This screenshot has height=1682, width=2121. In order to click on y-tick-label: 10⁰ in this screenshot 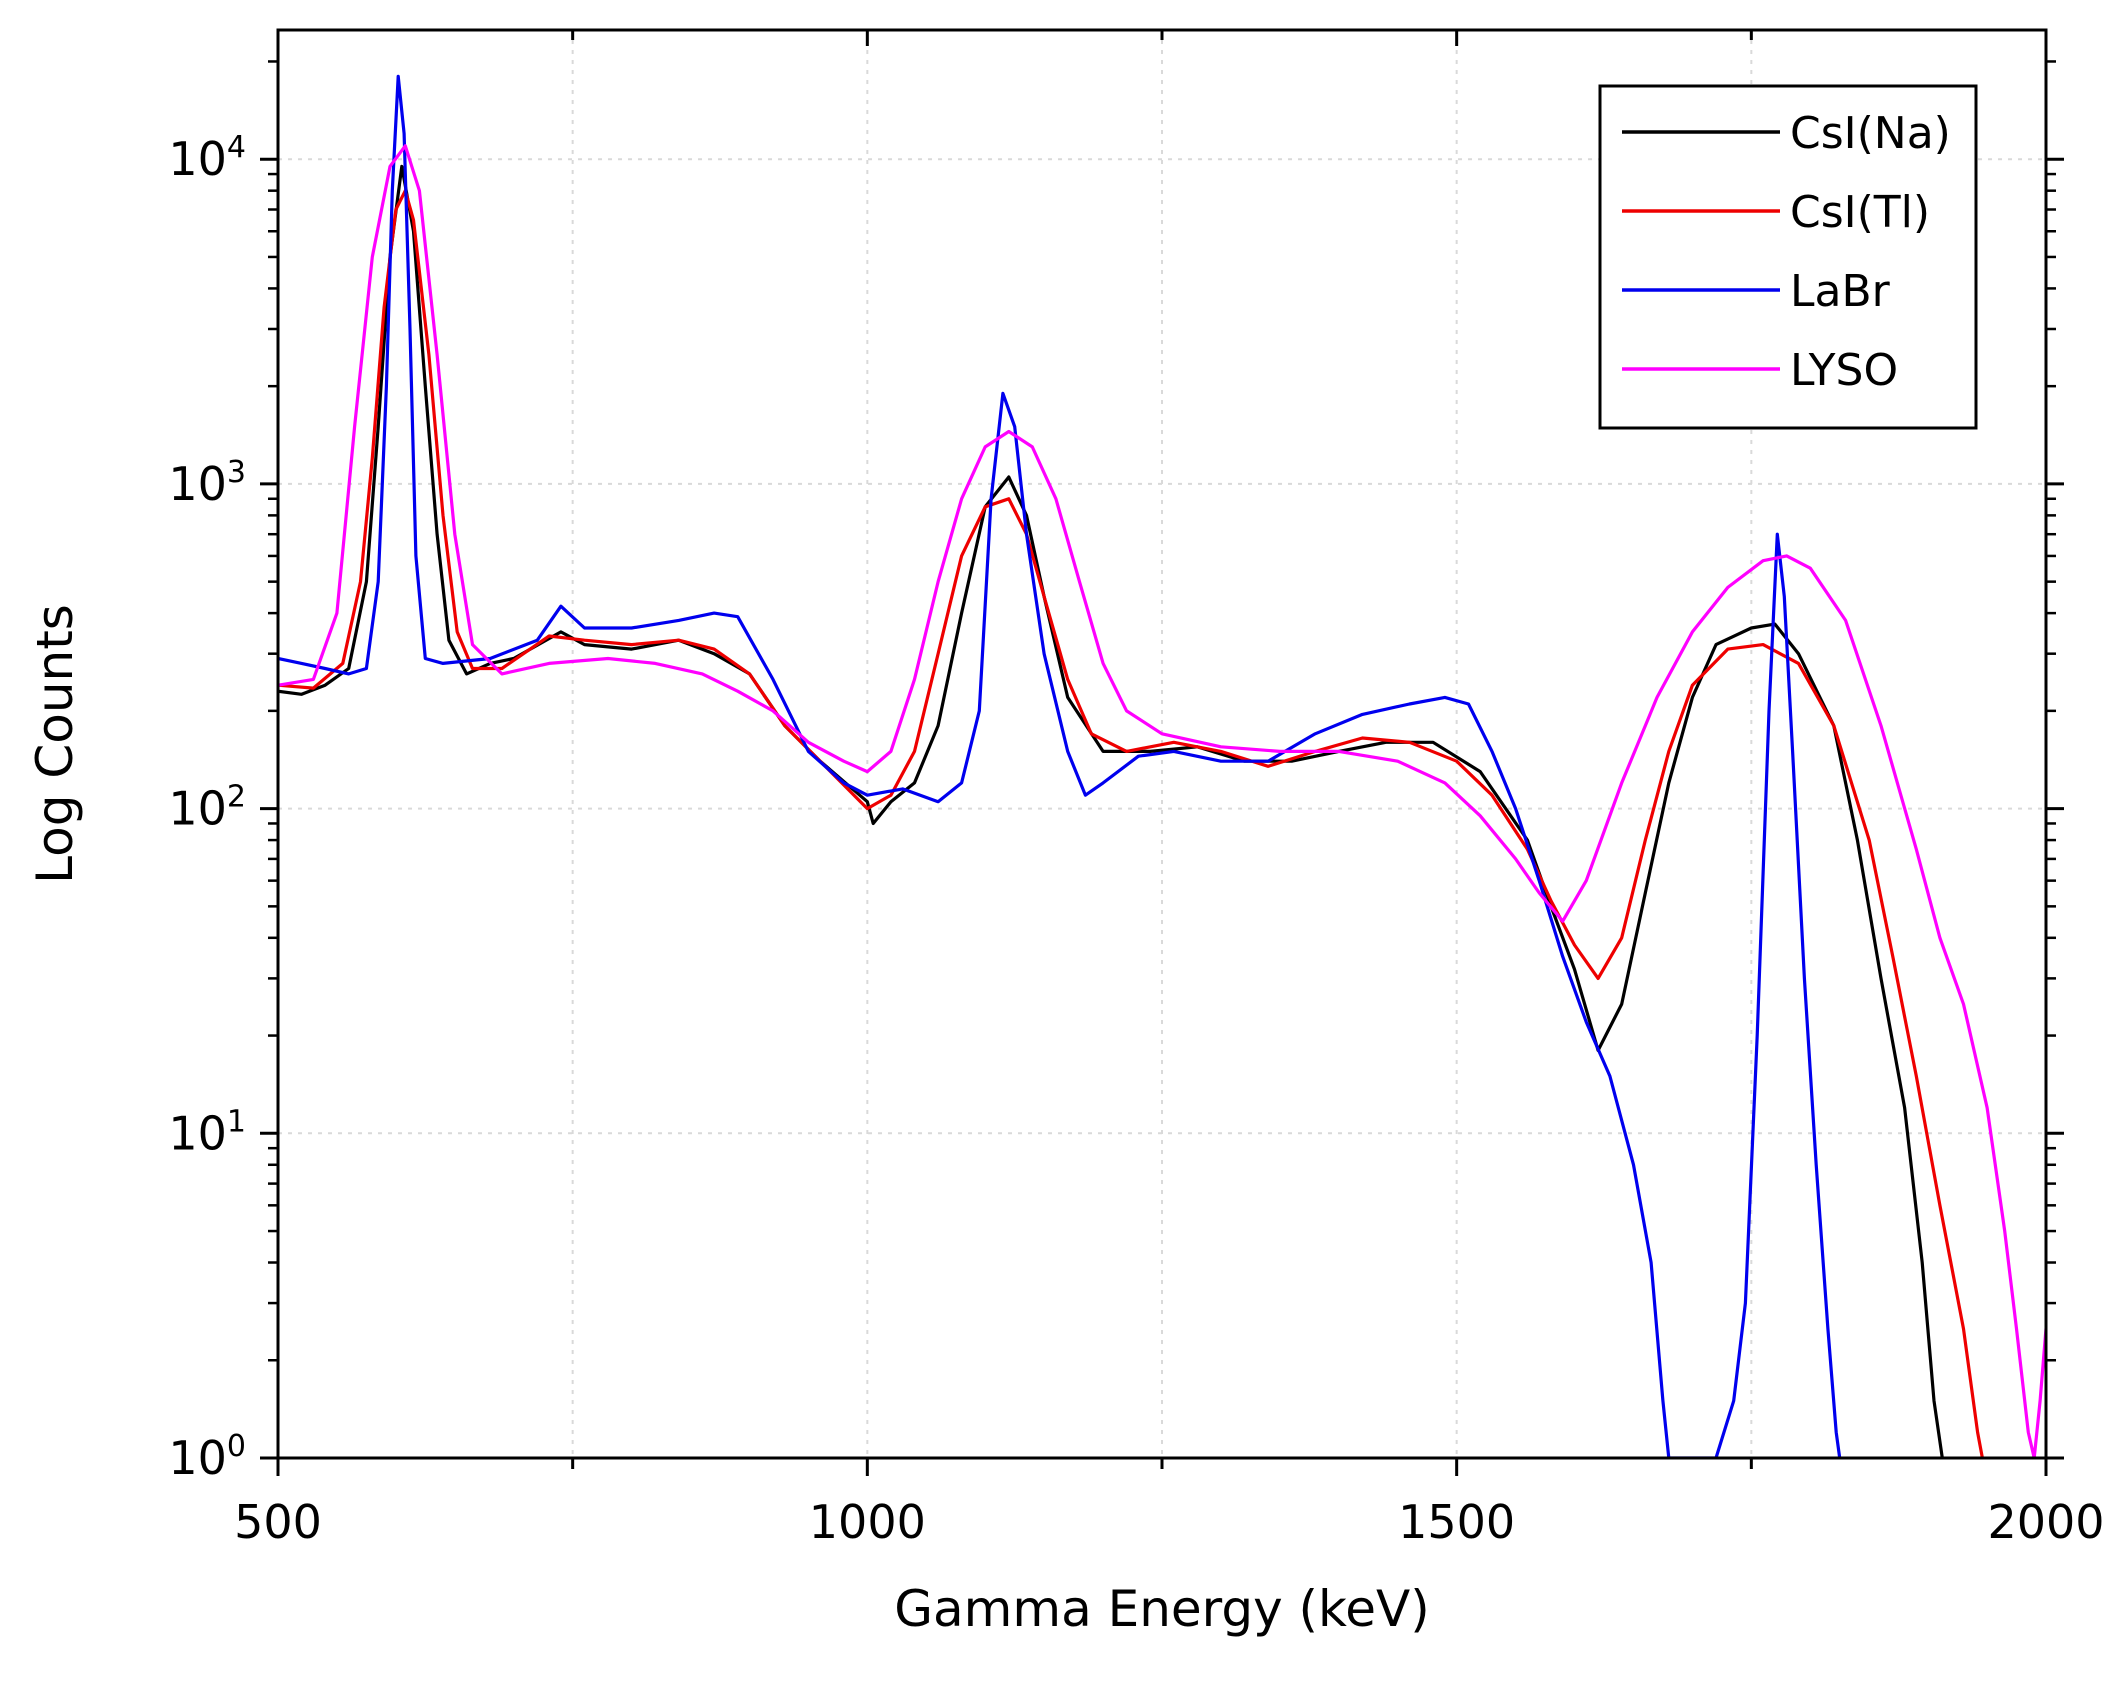, I will do `click(207, 1457)`.